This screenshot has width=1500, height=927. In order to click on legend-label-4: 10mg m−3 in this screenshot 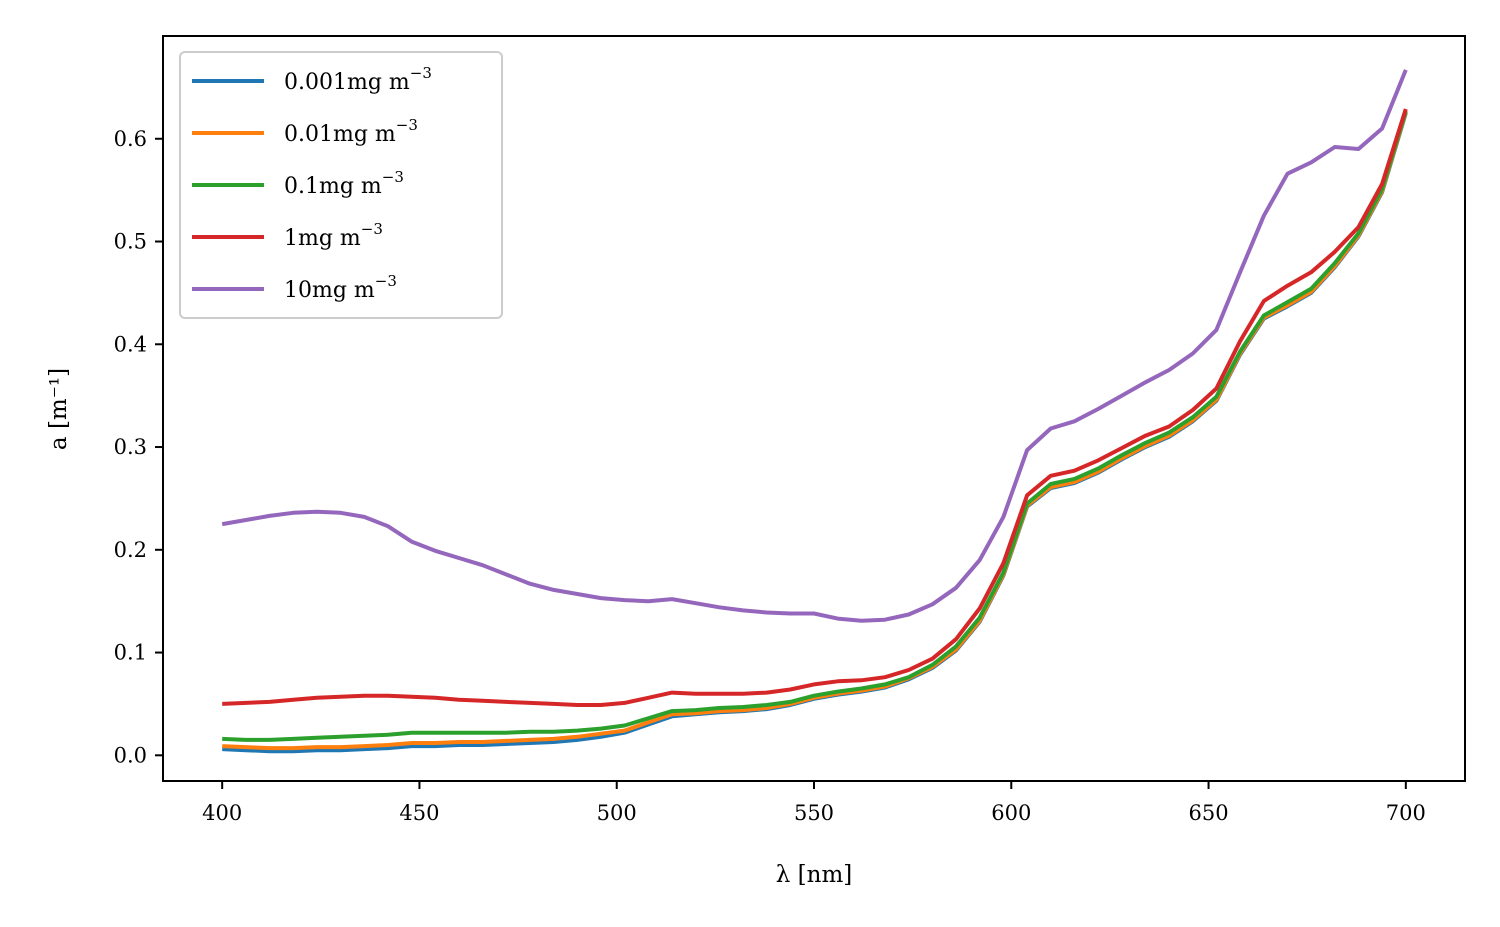, I will do `click(340, 287)`.